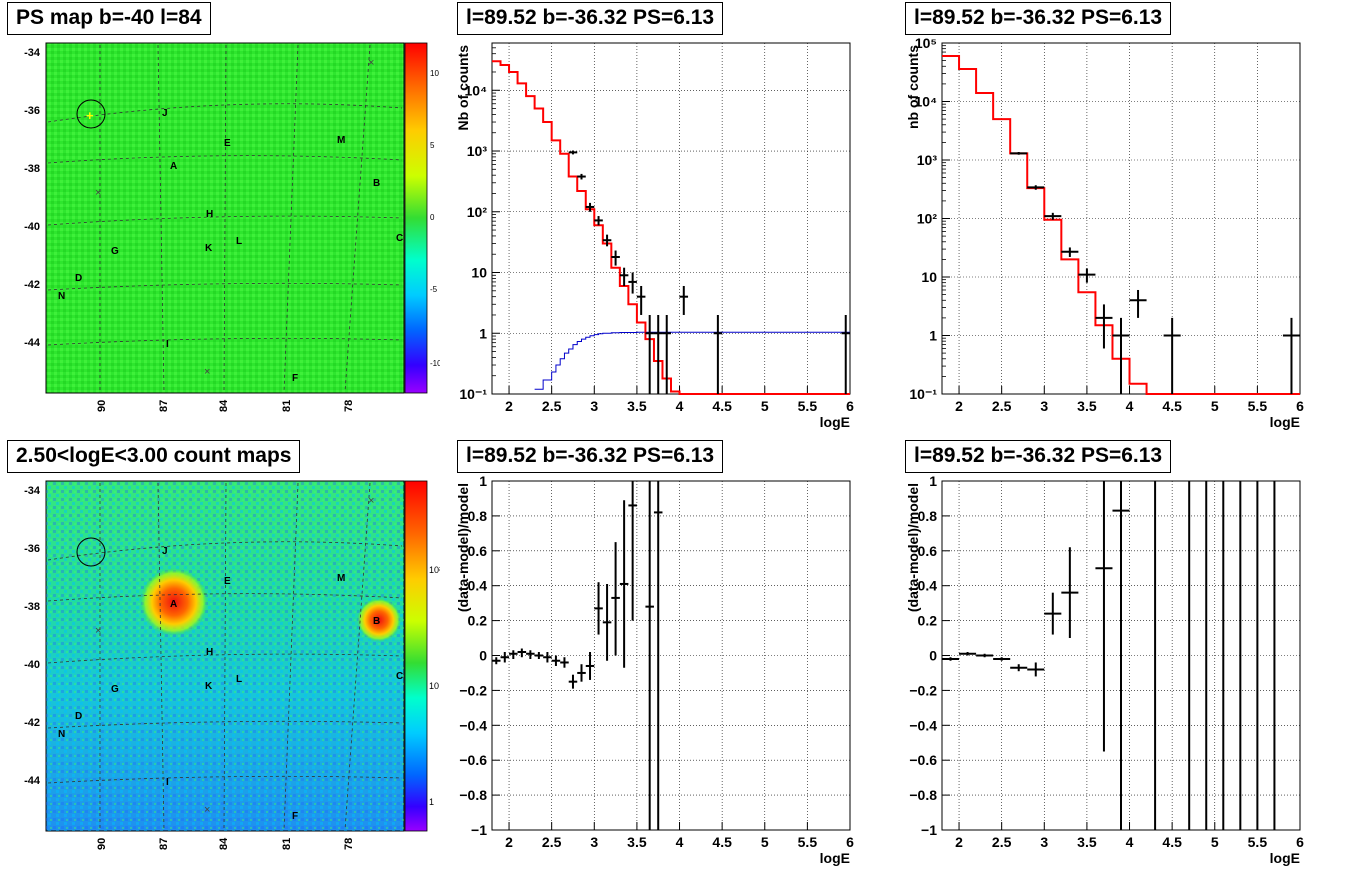 The height and width of the screenshot is (875, 1348). What do you see at coordinates (164, 844) in the screenshot?
I see `x-tick: 87` at bounding box center [164, 844].